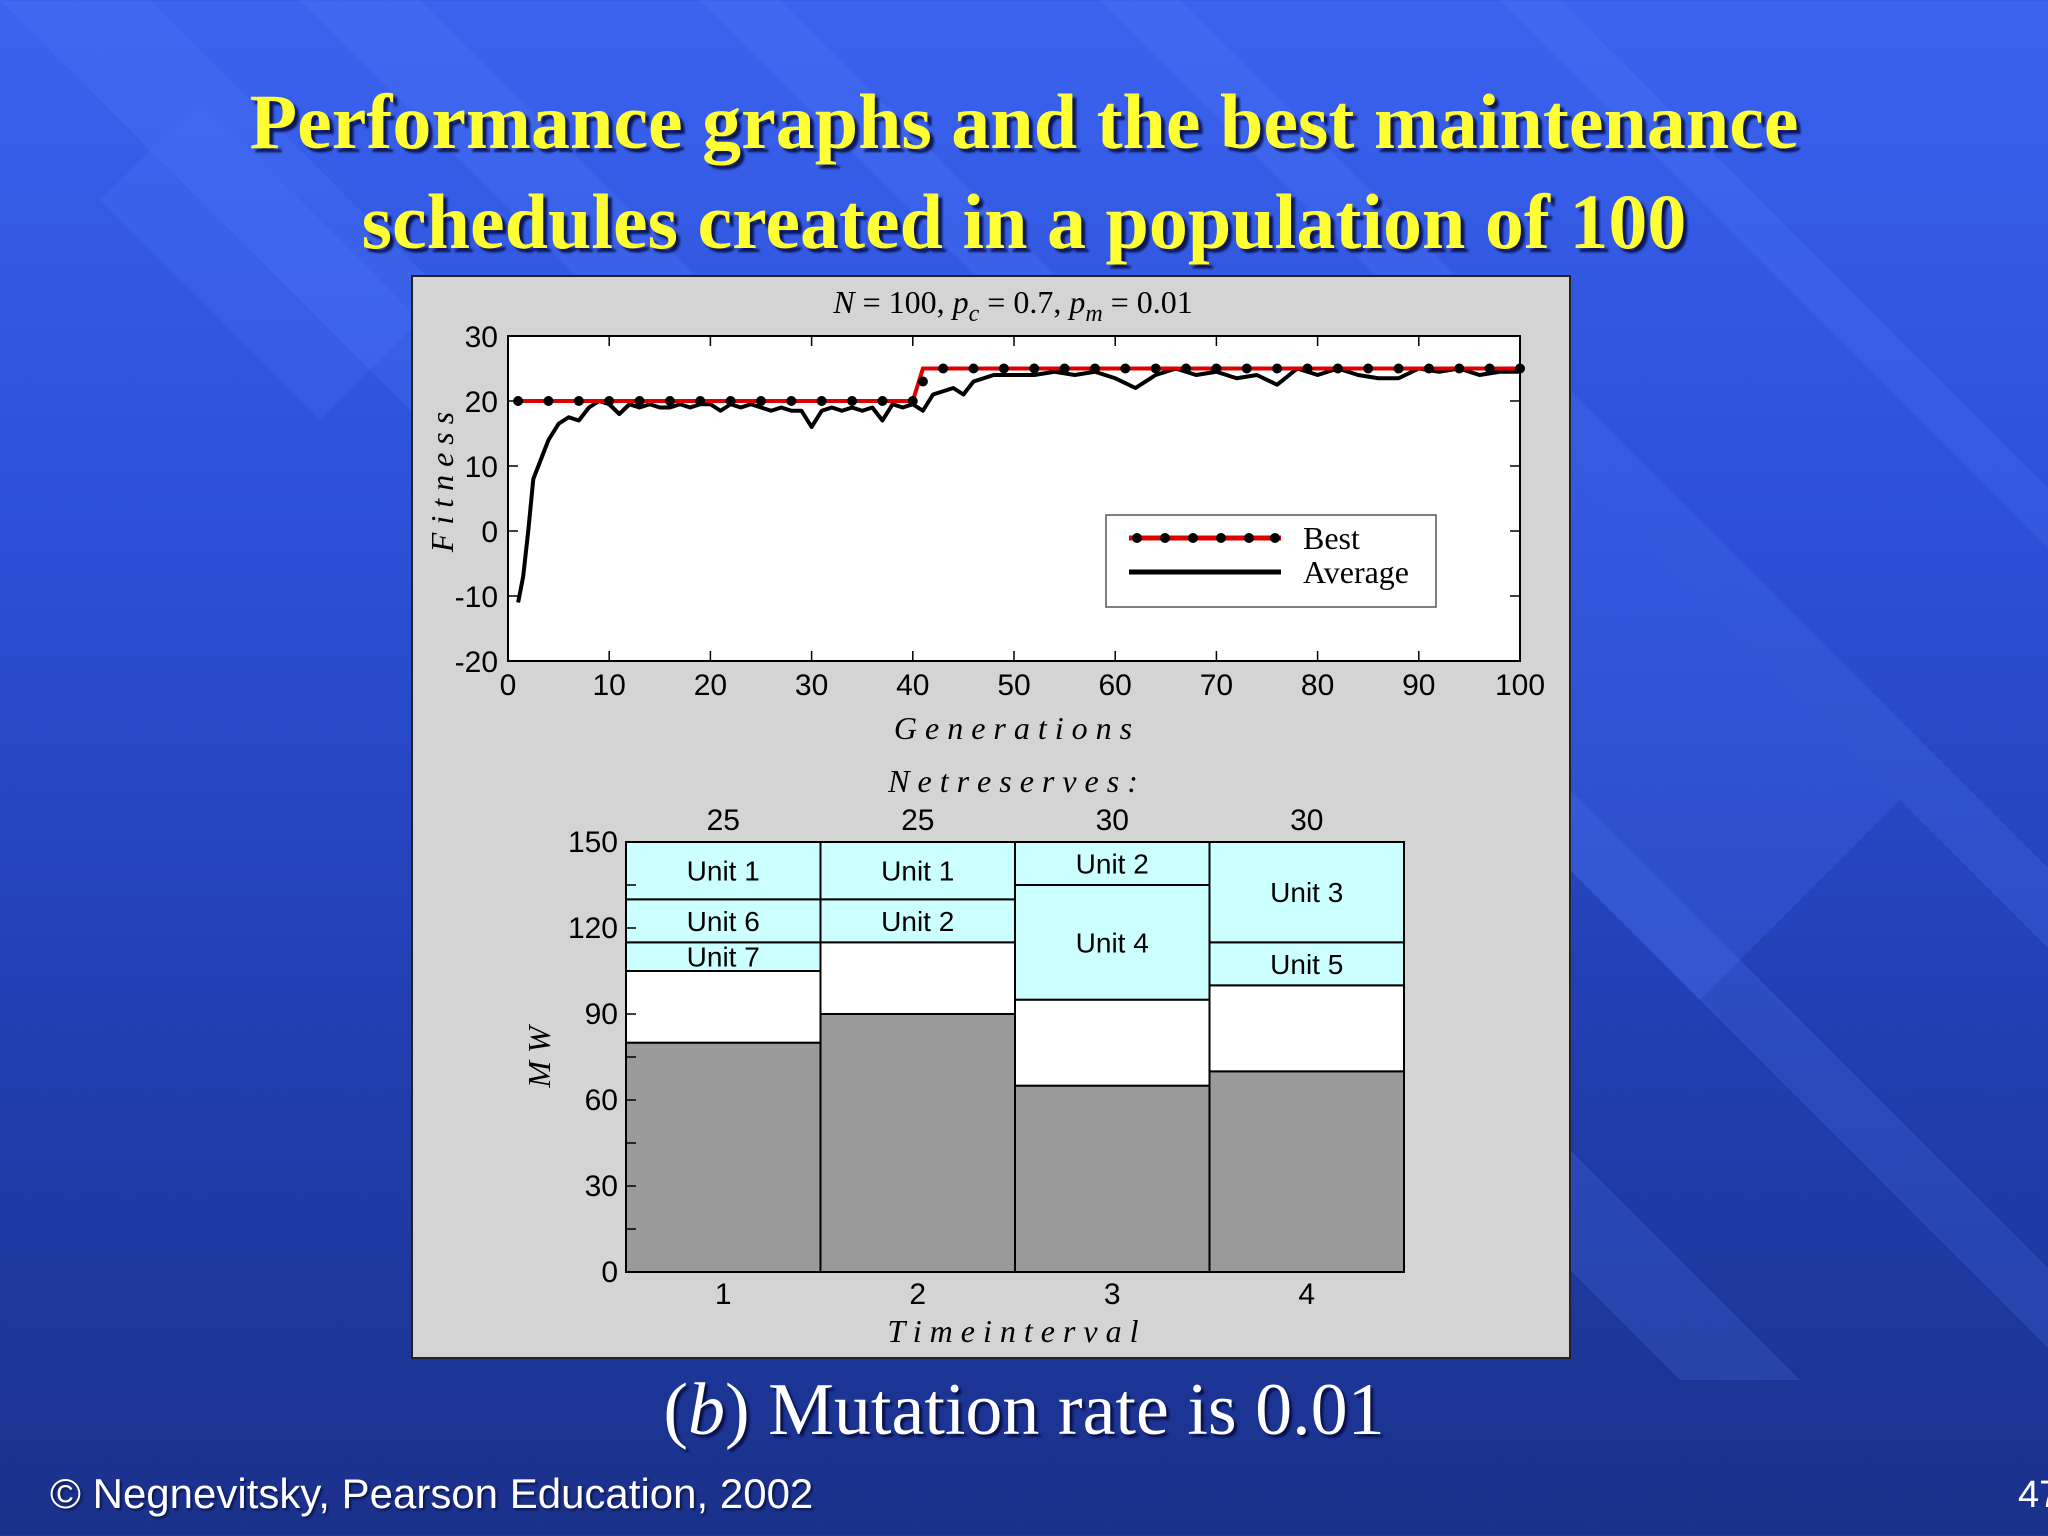  What do you see at coordinates (1019, 384) in the screenshot?
I see `series-best-line` at bounding box center [1019, 384].